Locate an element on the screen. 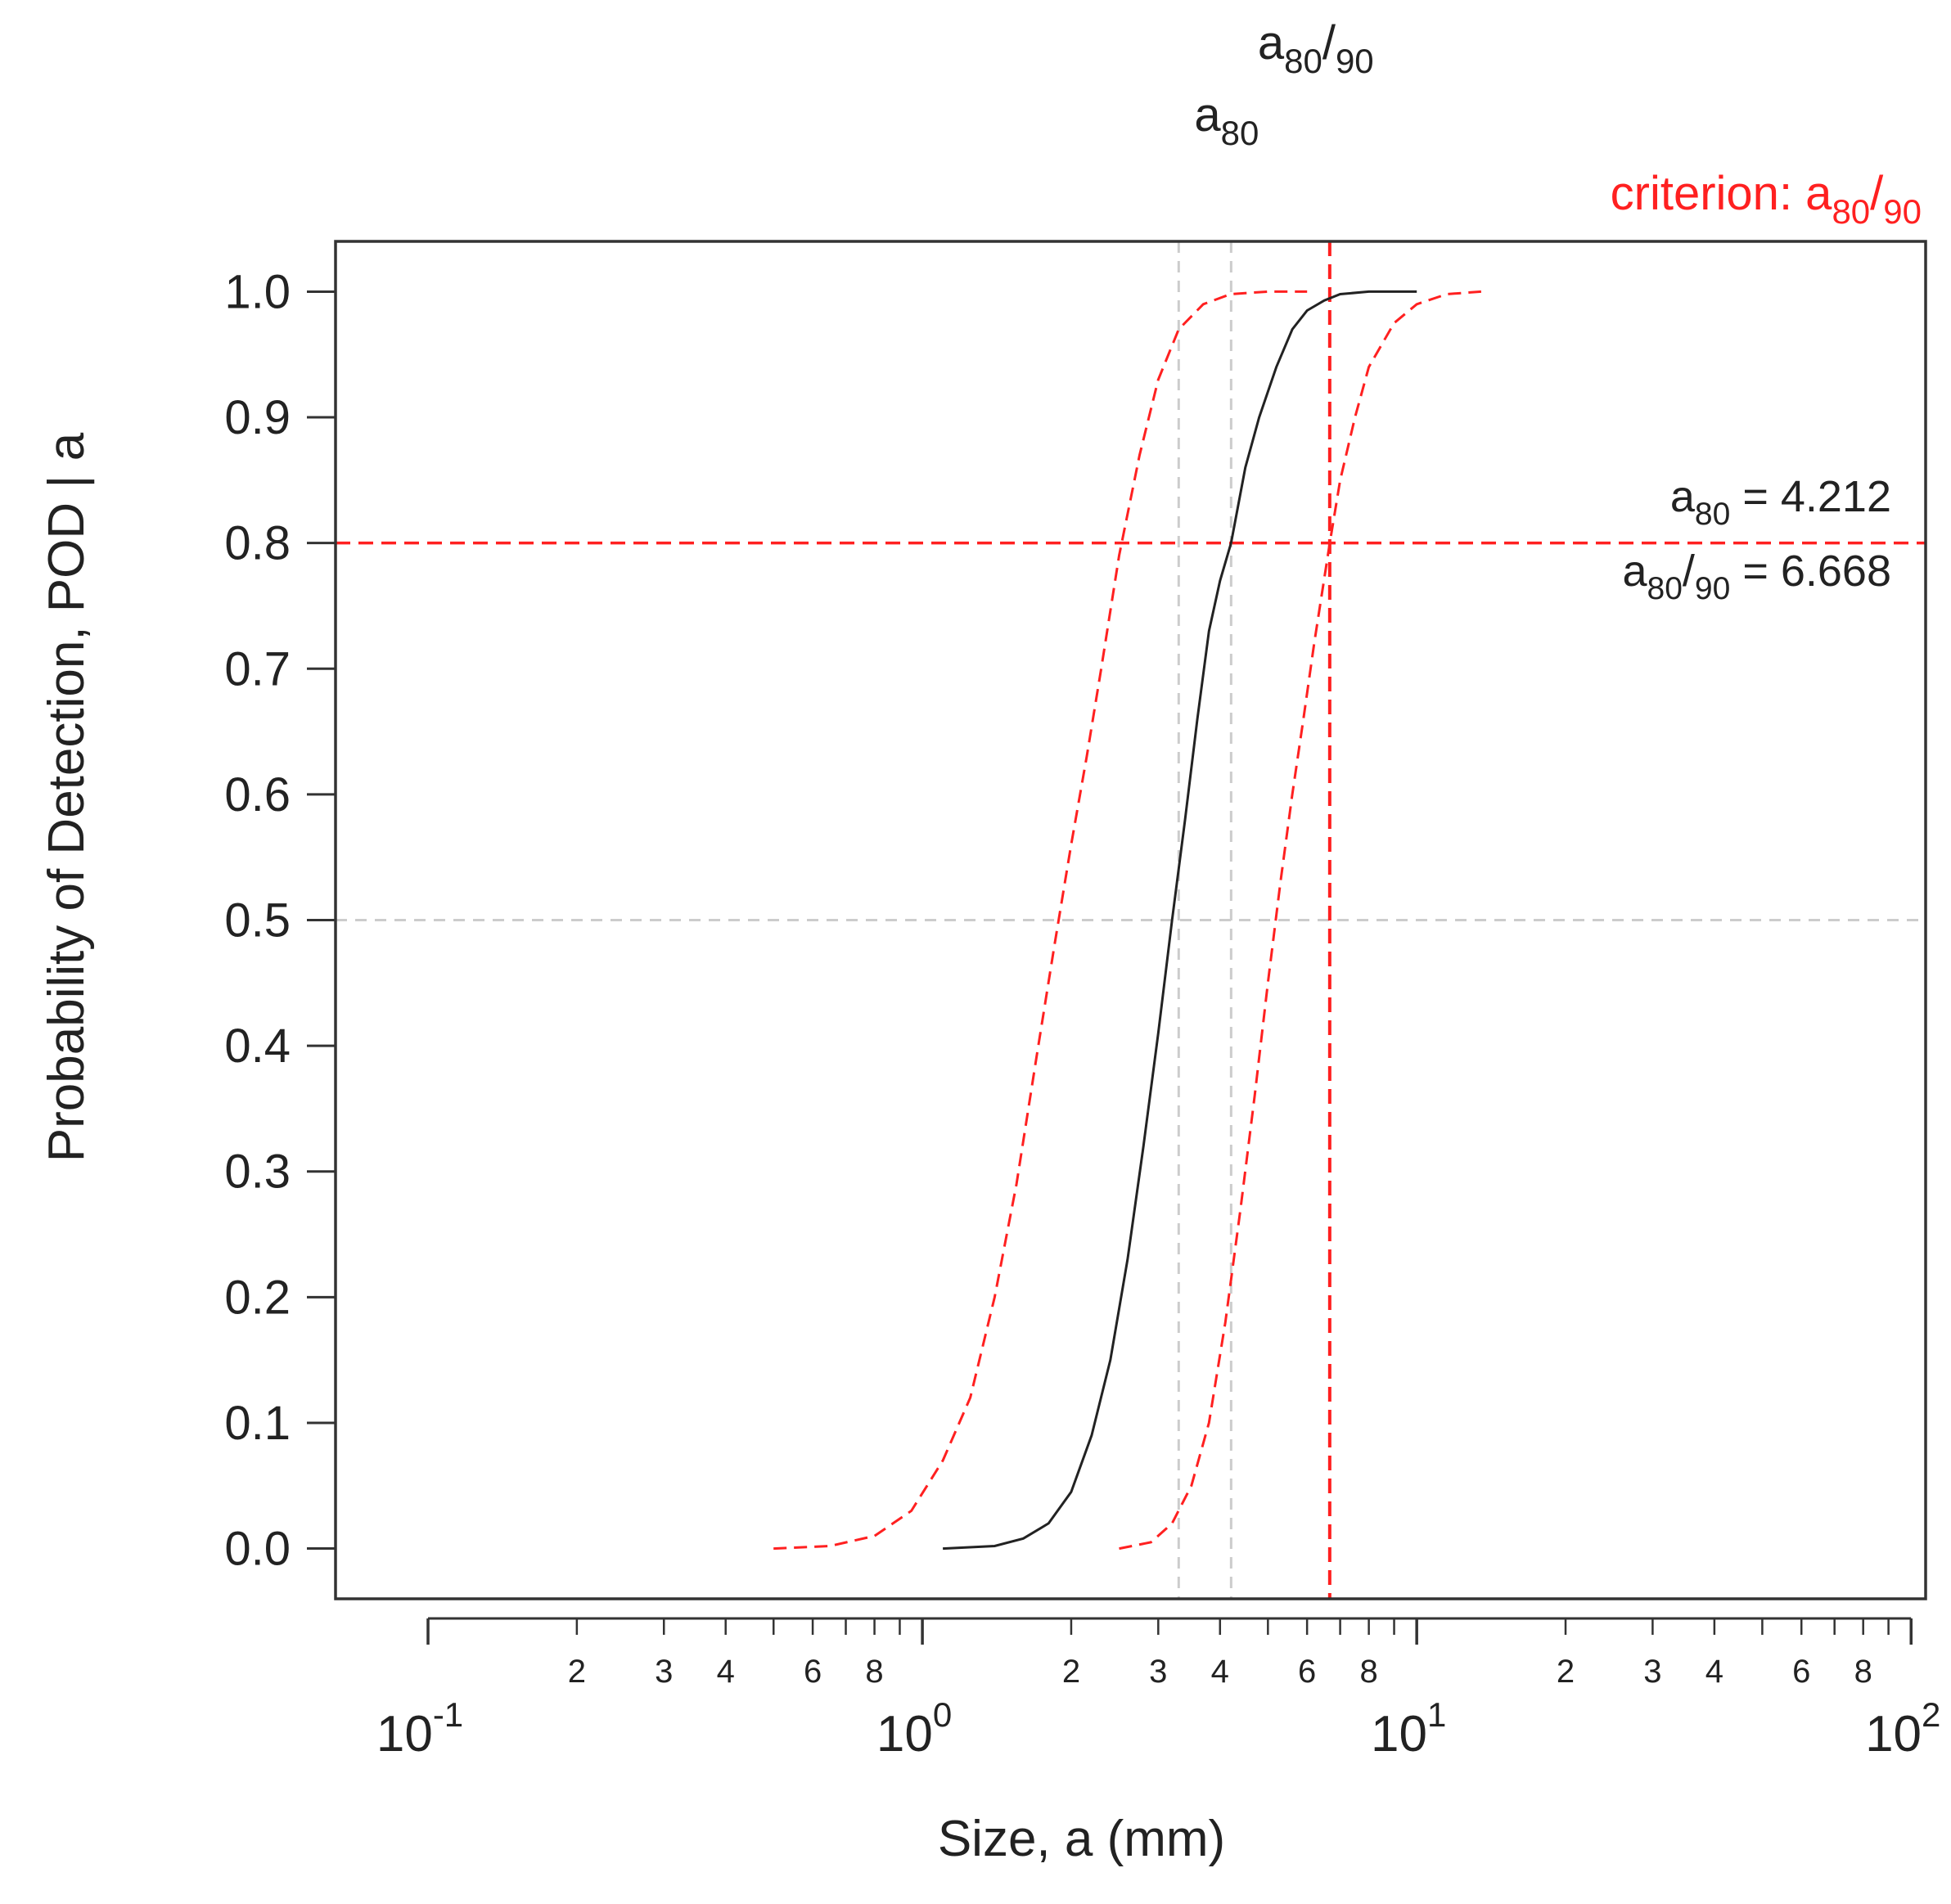 The width and height of the screenshot is (1951, 1904). a80-90-top-label: a80/90​ is located at coordinates (1316, 48).